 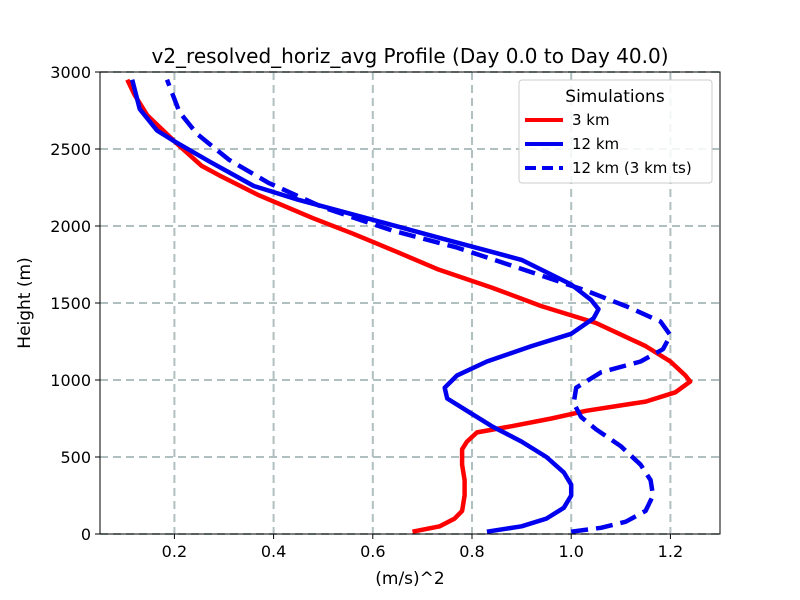 What do you see at coordinates (70, 303) in the screenshot?
I see `y-tick-label: 1500` at bounding box center [70, 303].